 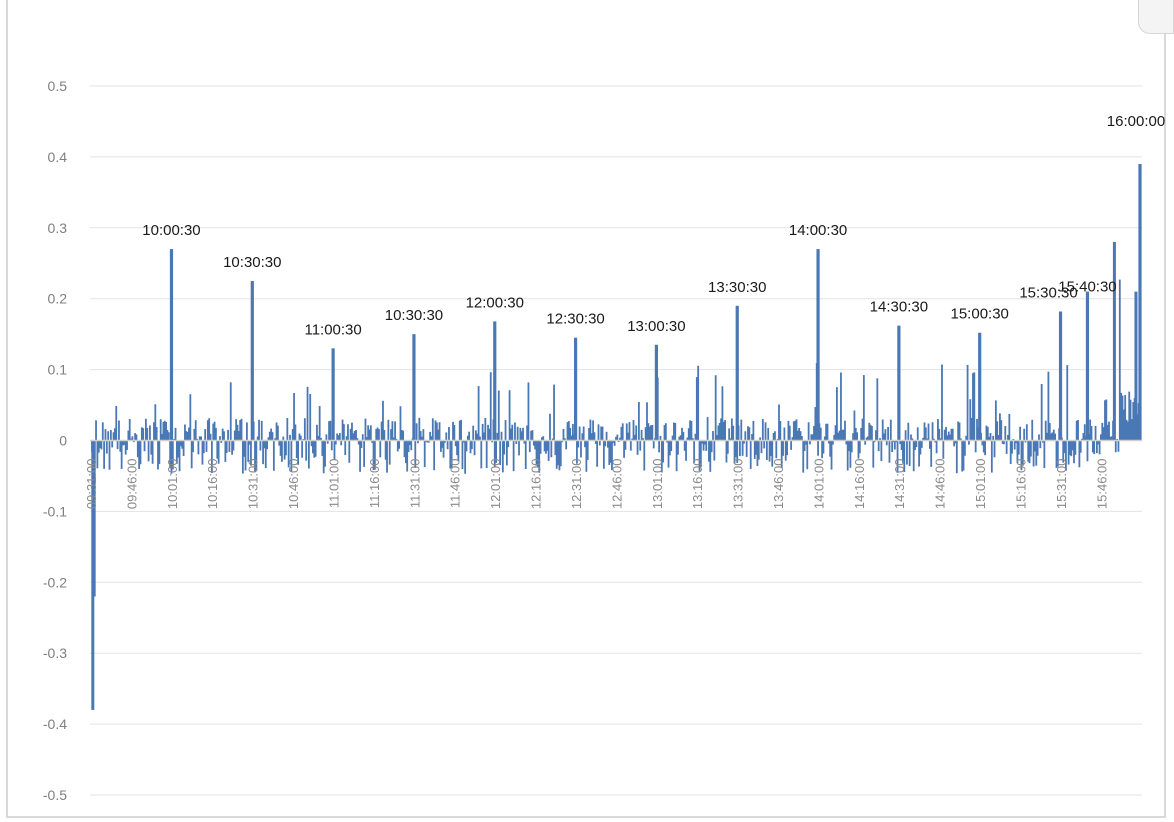 What do you see at coordinates (616, 484) in the screenshot?
I see `x-tick-label: 12:46:00` at bounding box center [616, 484].